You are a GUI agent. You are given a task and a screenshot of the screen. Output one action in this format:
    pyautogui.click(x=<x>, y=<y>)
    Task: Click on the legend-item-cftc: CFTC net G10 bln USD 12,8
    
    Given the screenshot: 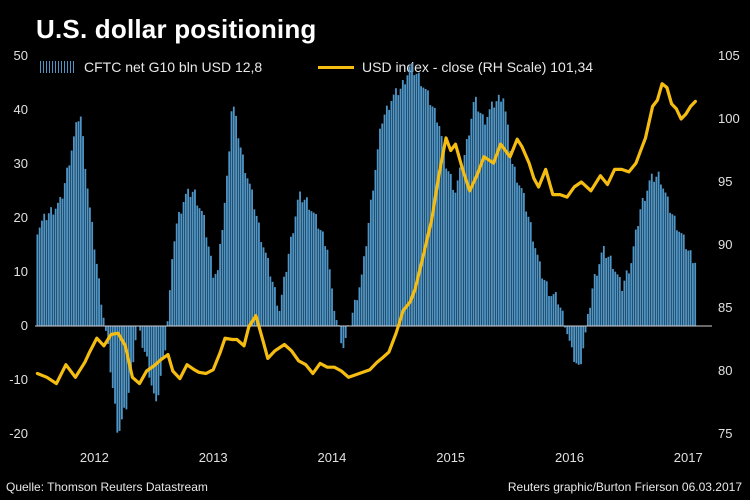 What is the action you would take?
    pyautogui.click(x=151, y=67)
    